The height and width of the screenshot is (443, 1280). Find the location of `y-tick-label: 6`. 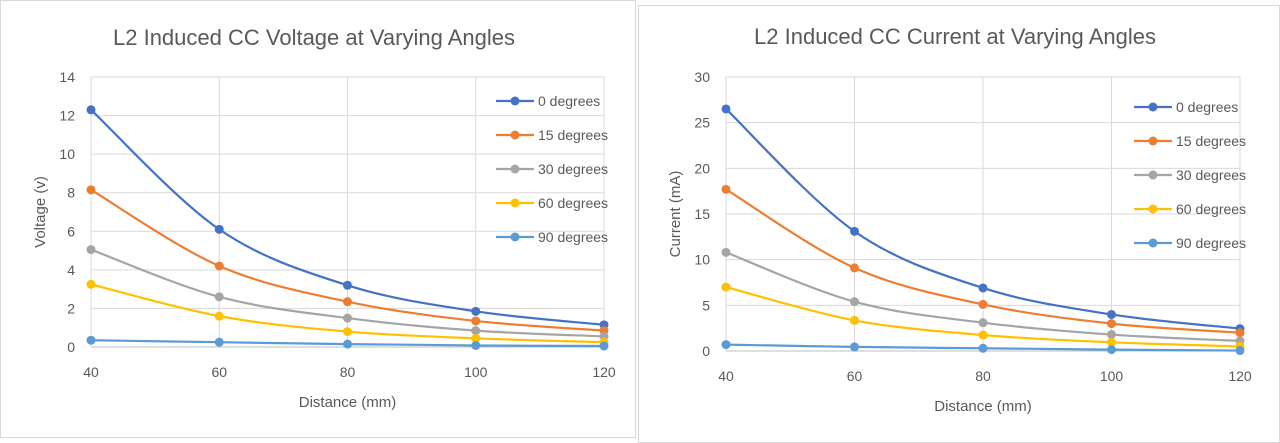

y-tick-label: 6 is located at coordinates (71, 231).